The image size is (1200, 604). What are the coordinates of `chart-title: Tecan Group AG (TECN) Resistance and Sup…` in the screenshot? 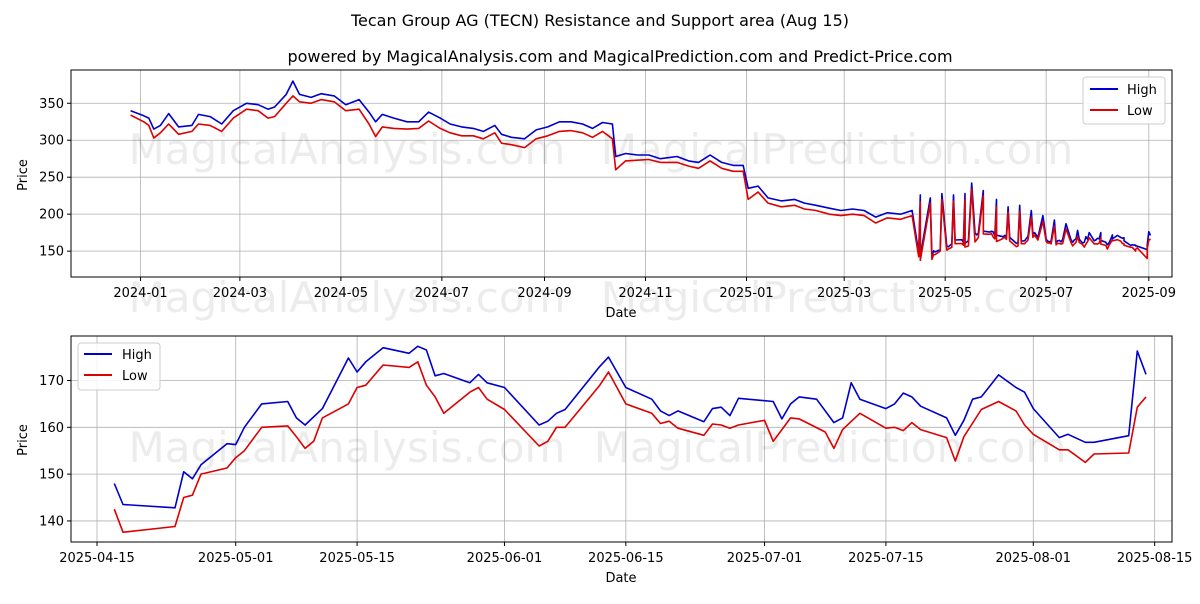 It's located at (599, 20).